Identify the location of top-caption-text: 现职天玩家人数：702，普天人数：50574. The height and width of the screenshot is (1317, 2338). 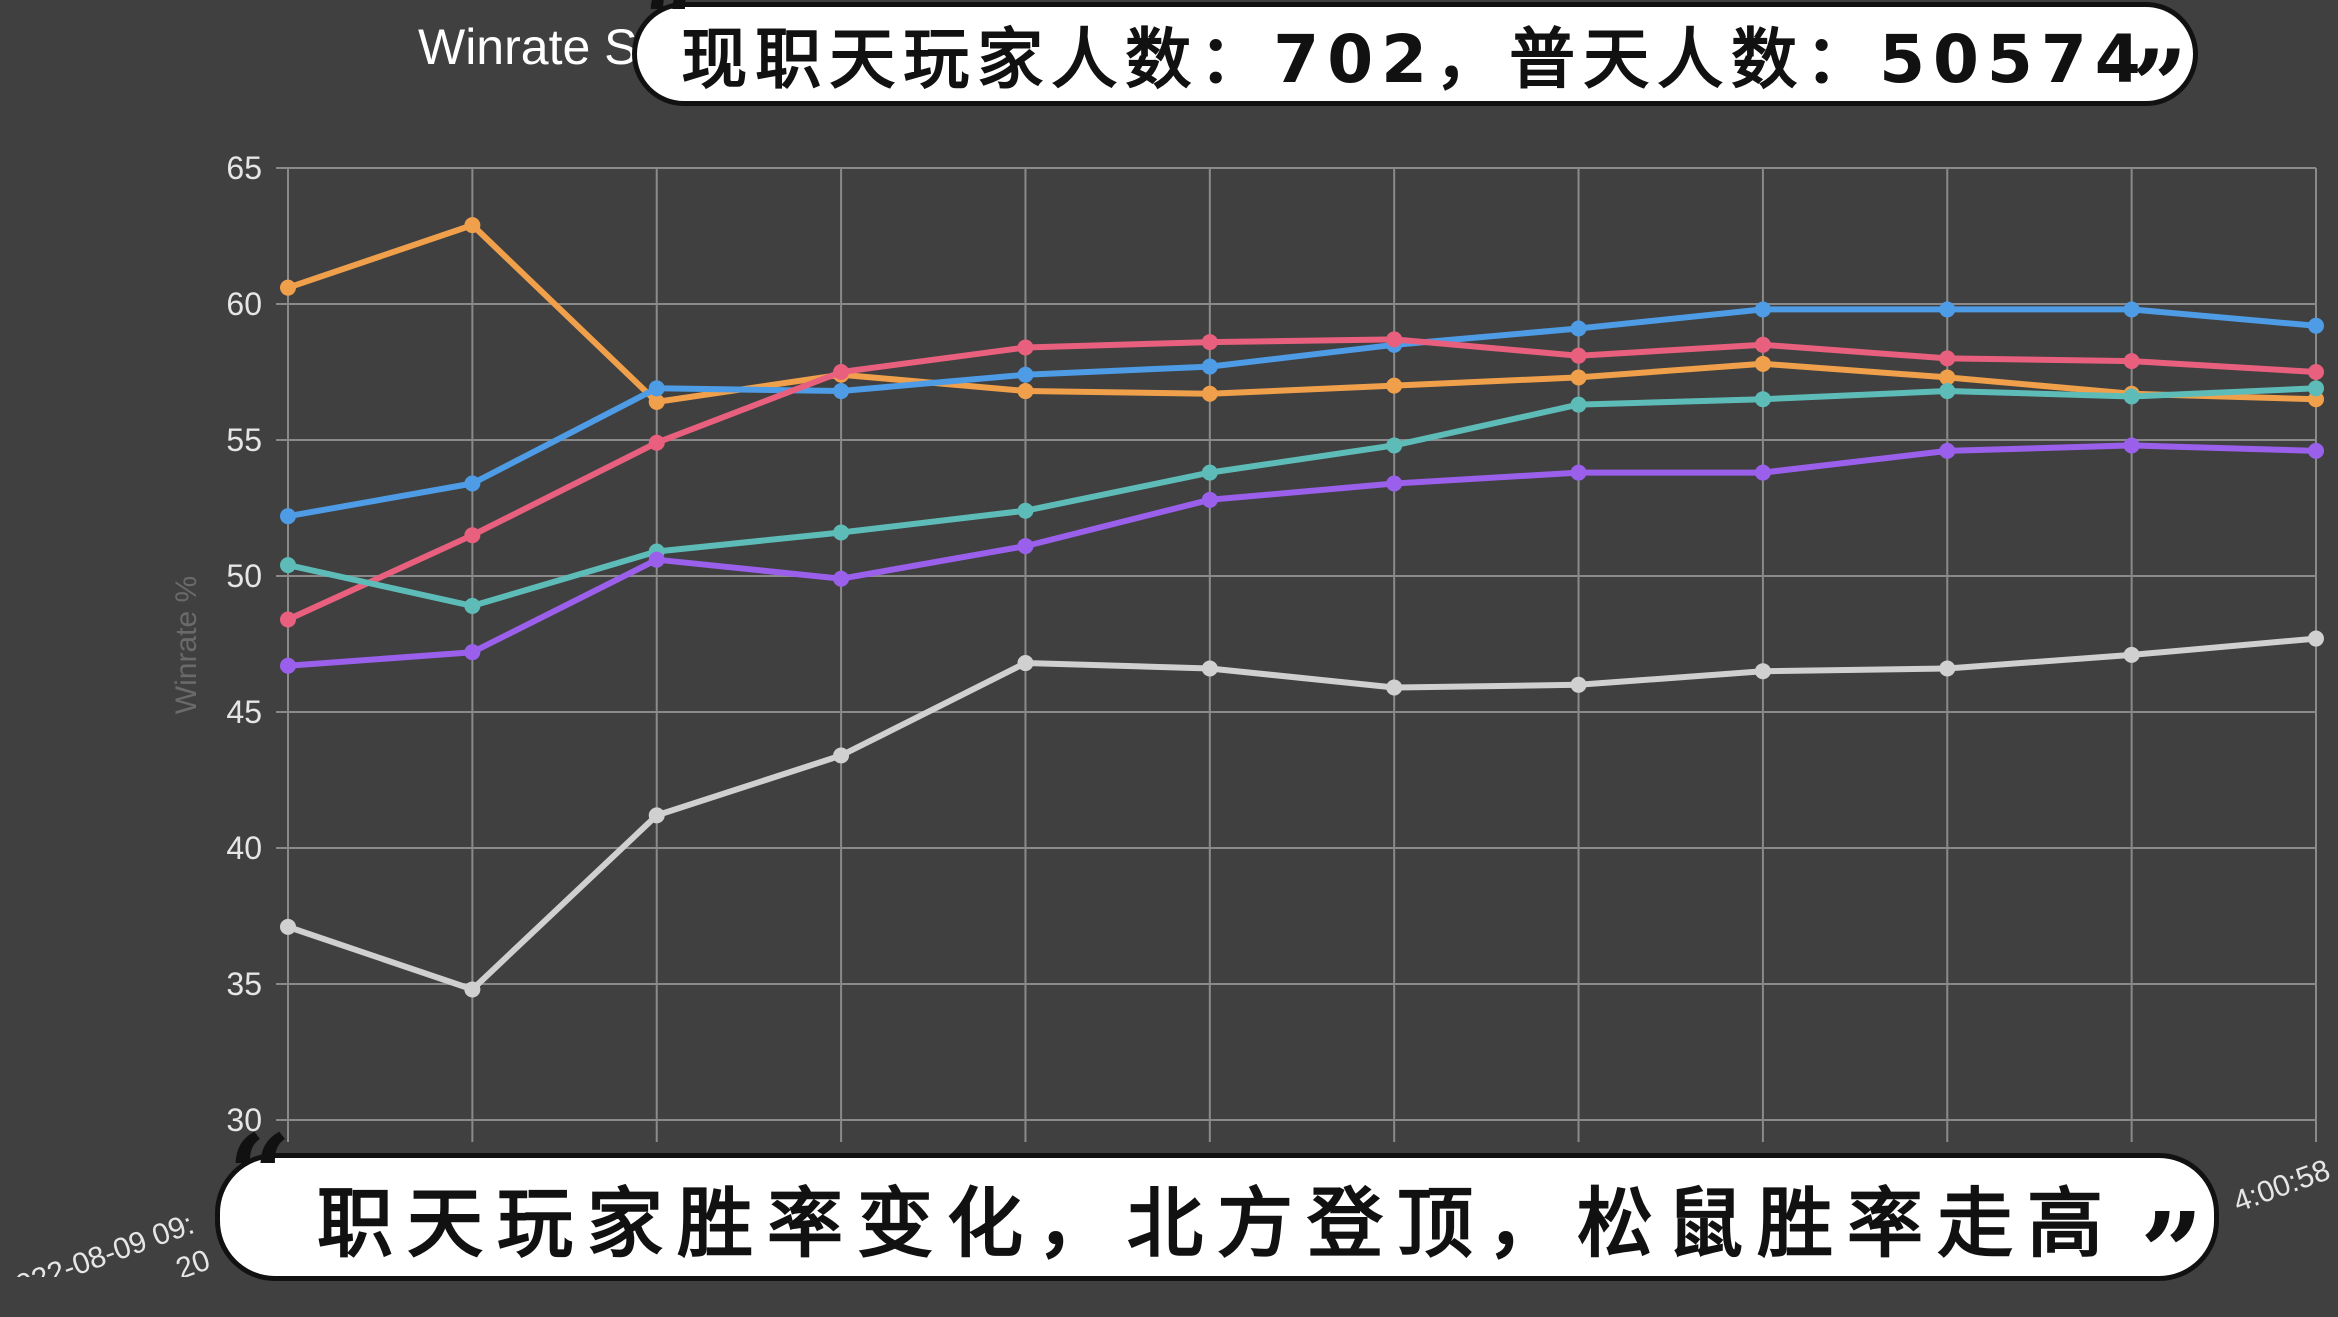
(1415, 59).